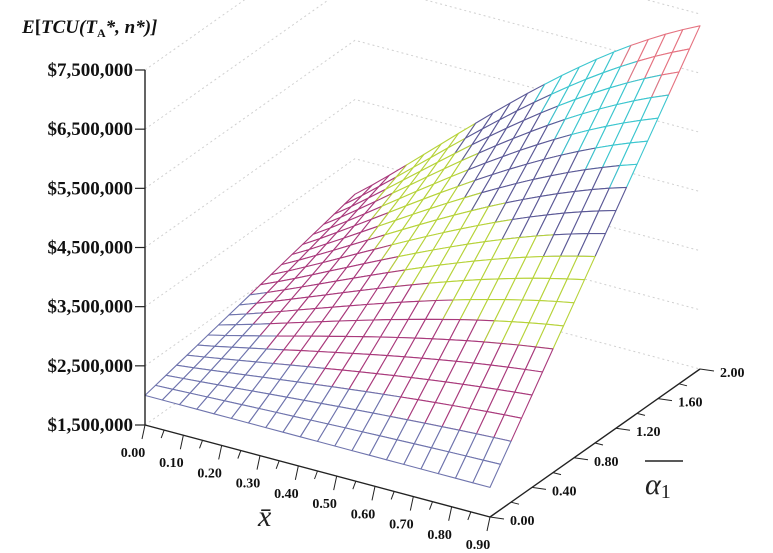 The image size is (773, 553). I want to click on x-tick-label: 0.80, so click(439, 535).